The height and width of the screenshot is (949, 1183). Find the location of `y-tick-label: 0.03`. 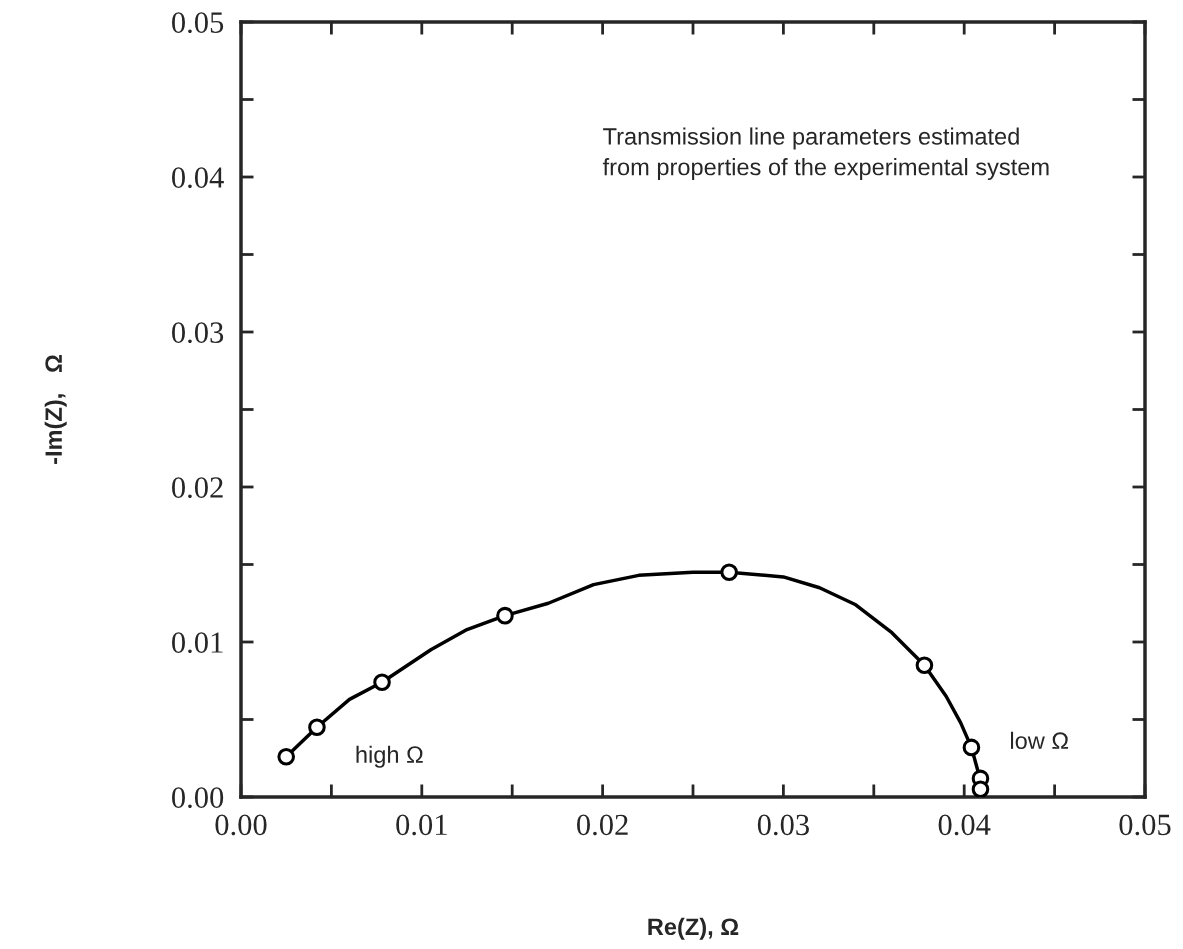

y-tick-label: 0.03 is located at coordinates (198, 333).